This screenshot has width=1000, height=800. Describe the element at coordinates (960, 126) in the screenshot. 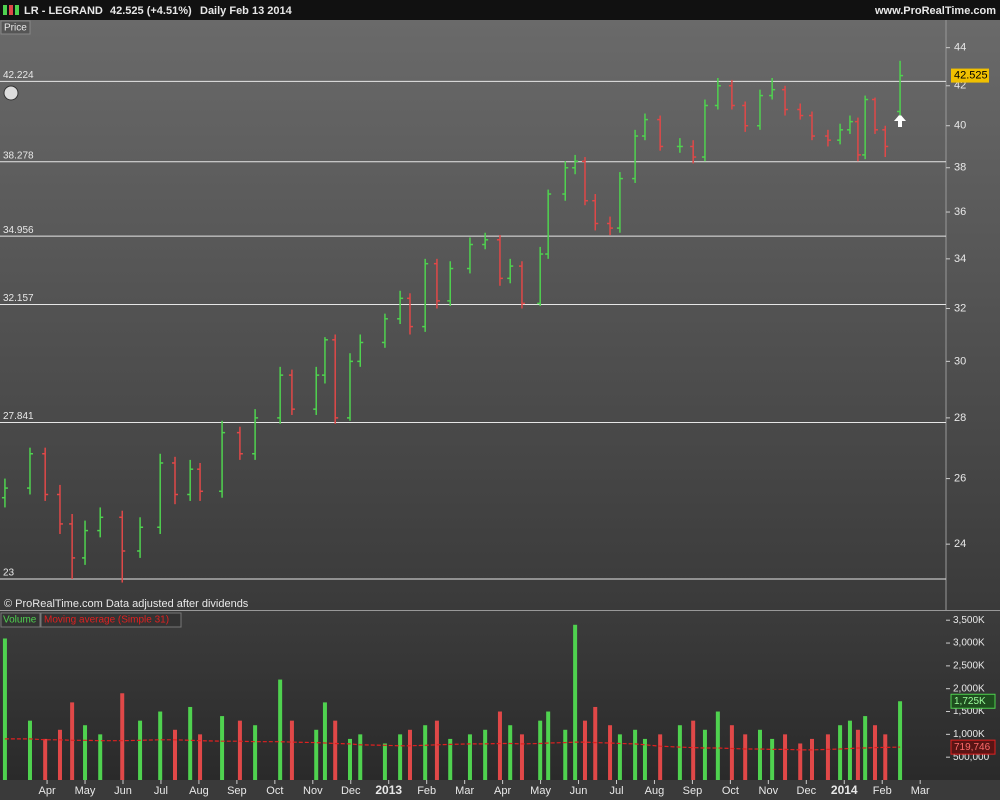

I see `y-tick-label: 40` at that location.